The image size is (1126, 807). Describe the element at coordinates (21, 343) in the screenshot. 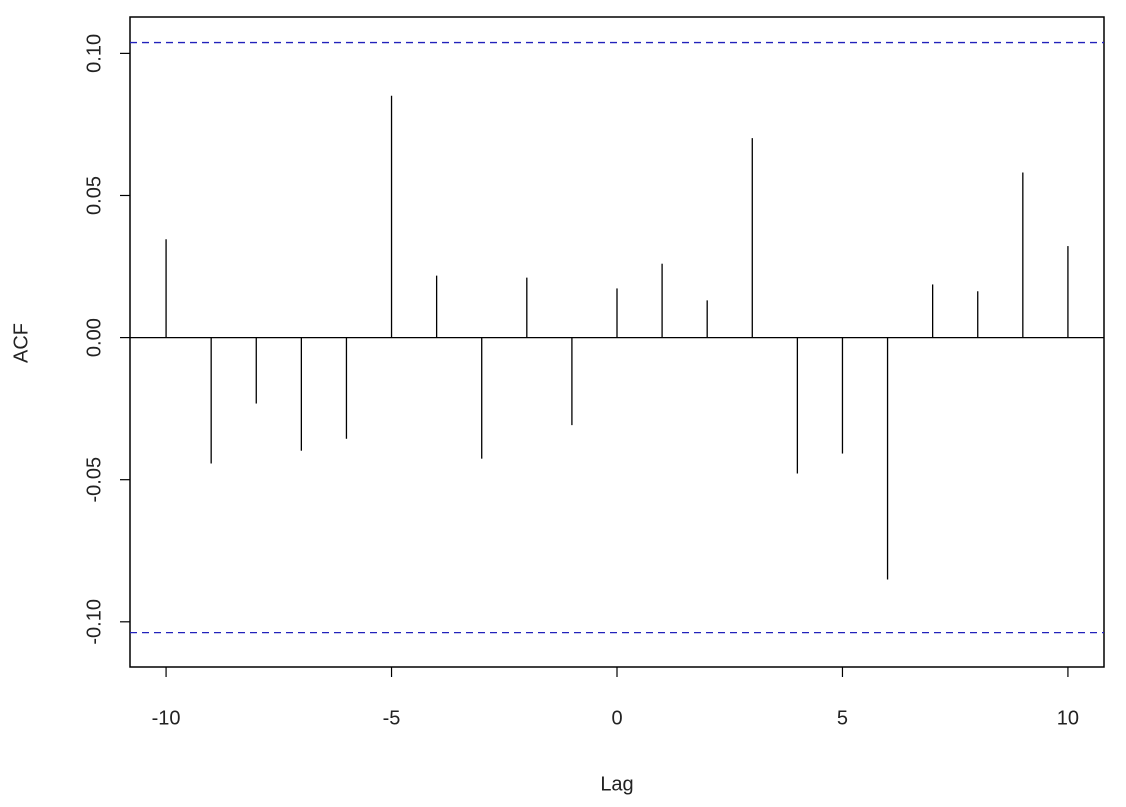

I see `y-axis-label: ACF` at that location.